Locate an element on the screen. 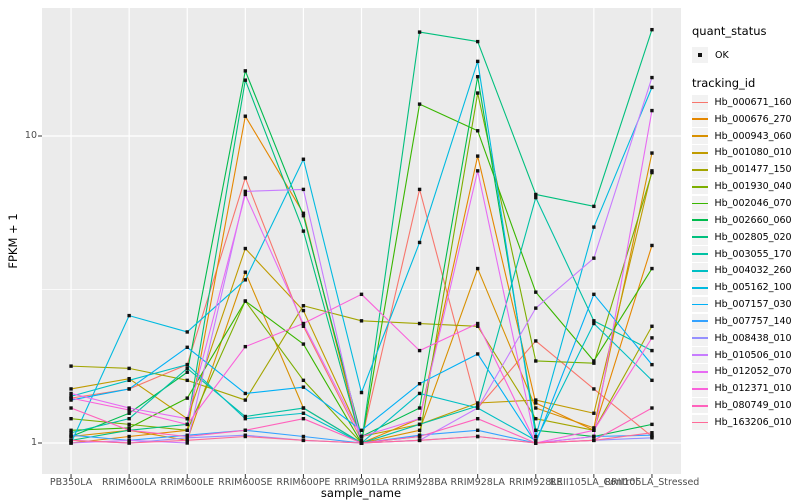 The width and height of the screenshot is (800, 500). legend-item-tracking: Hb_002046_070 is located at coordinates (746, 203).